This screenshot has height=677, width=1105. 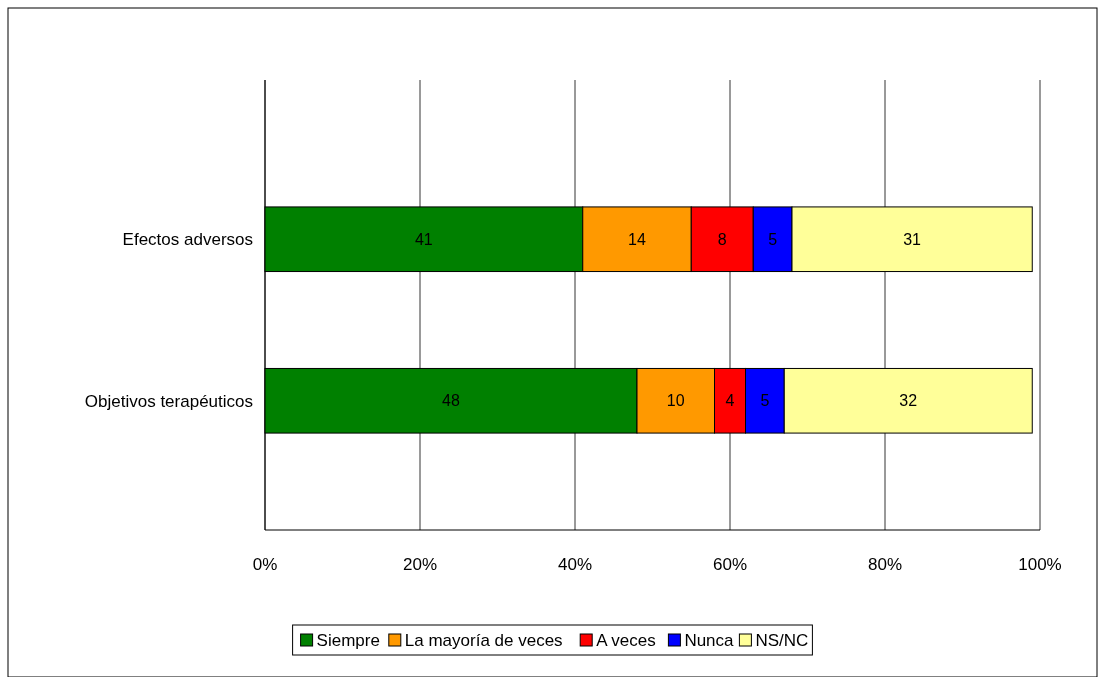 What do you see at coordinates (423, 239) in the screenshot?
I see `data-label: 41` at bounding box center [423, 239].